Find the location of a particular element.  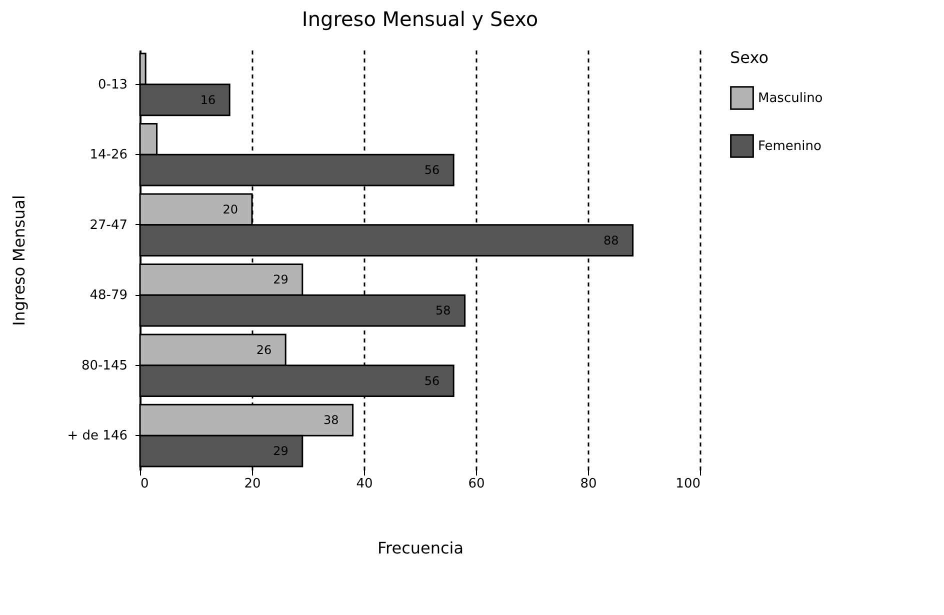

data-label: 26 is located at coordinates (264, 349).